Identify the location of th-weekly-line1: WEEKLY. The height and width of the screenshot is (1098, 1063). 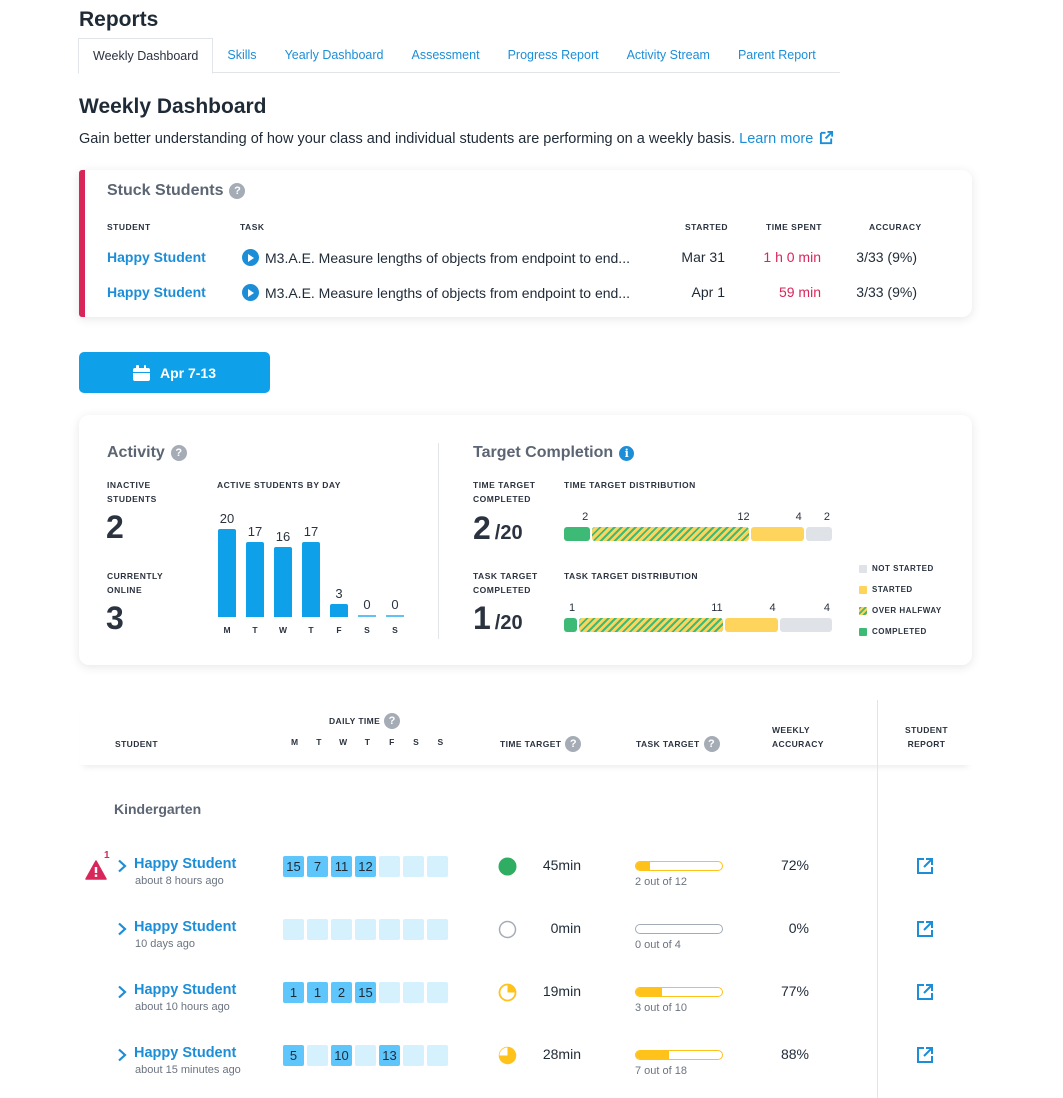
(791, 730).